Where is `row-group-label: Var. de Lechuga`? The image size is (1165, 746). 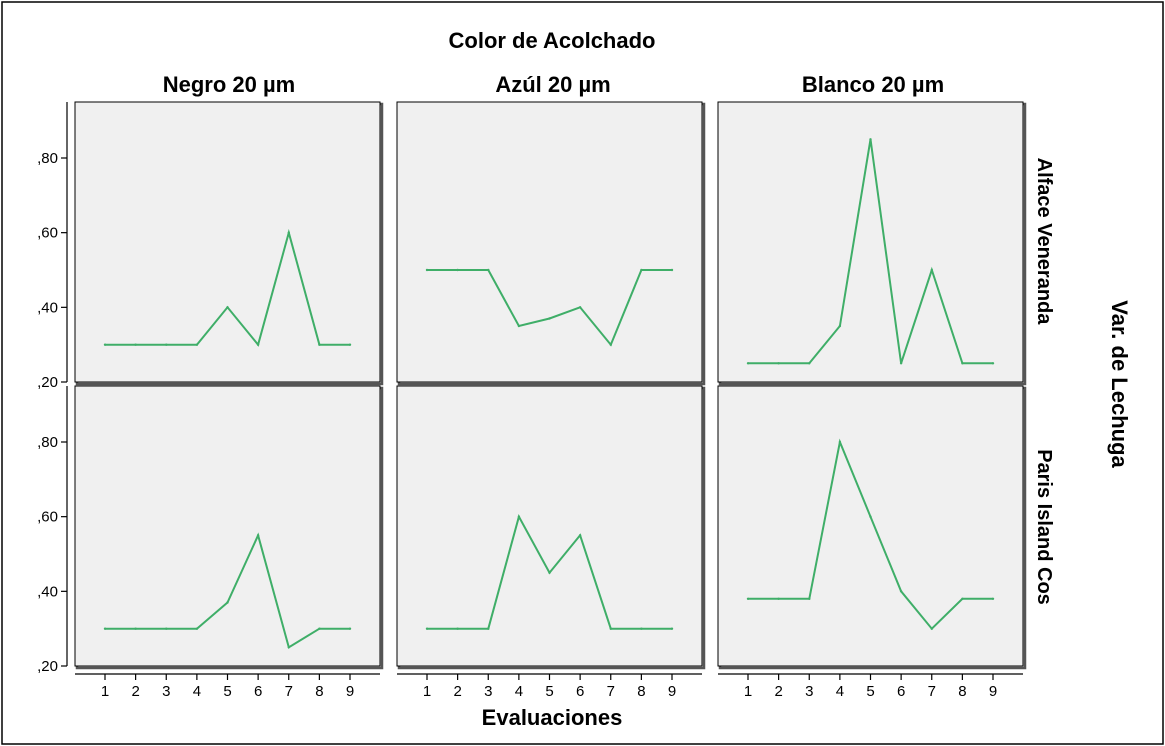
row-group-label: Var. de Lechuga is located at coordinates (1119, 384).